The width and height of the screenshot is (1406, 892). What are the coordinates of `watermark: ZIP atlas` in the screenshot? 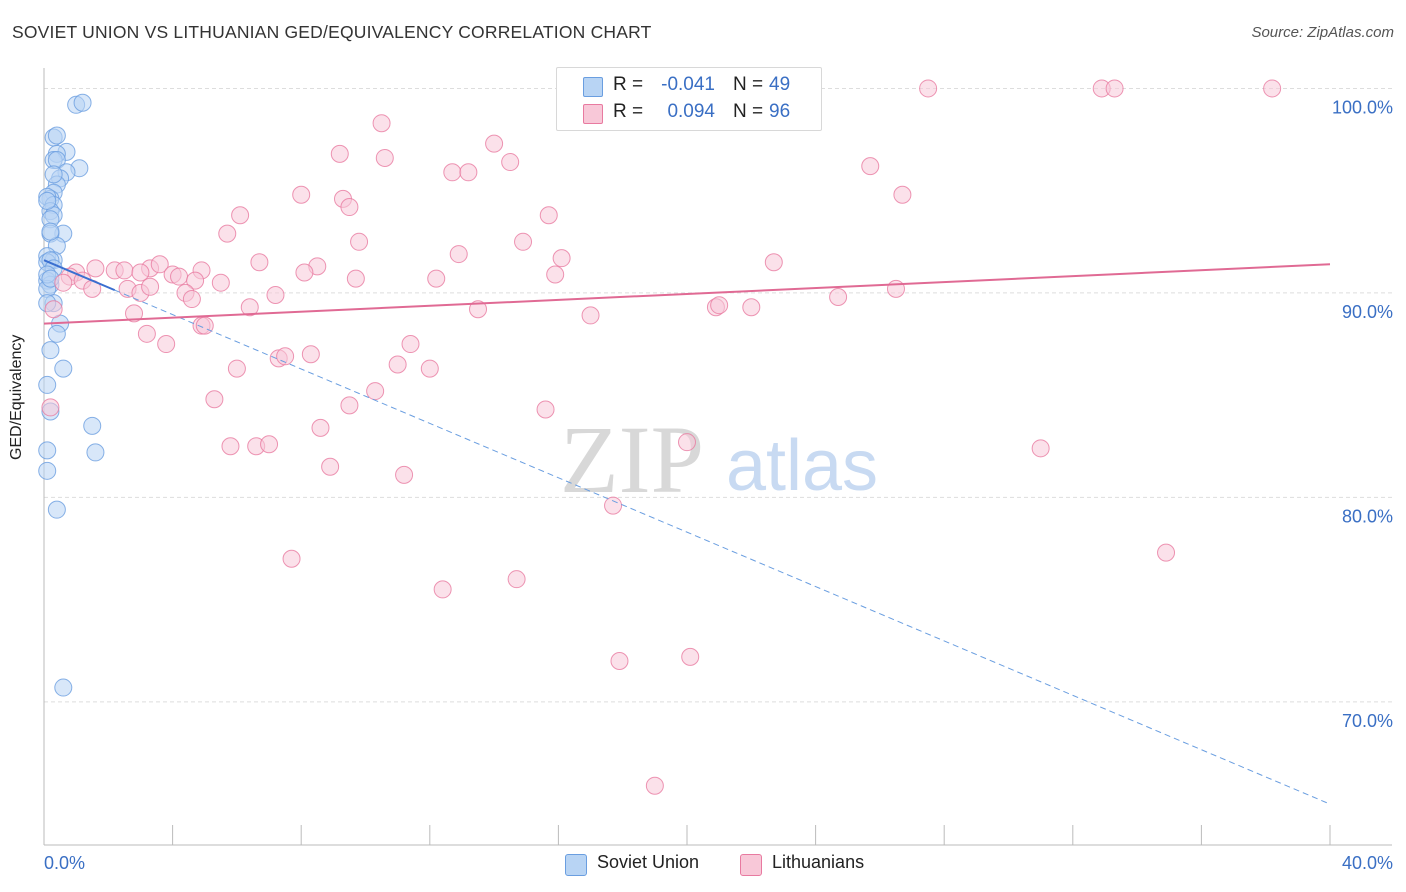 It's located at (719, 459).